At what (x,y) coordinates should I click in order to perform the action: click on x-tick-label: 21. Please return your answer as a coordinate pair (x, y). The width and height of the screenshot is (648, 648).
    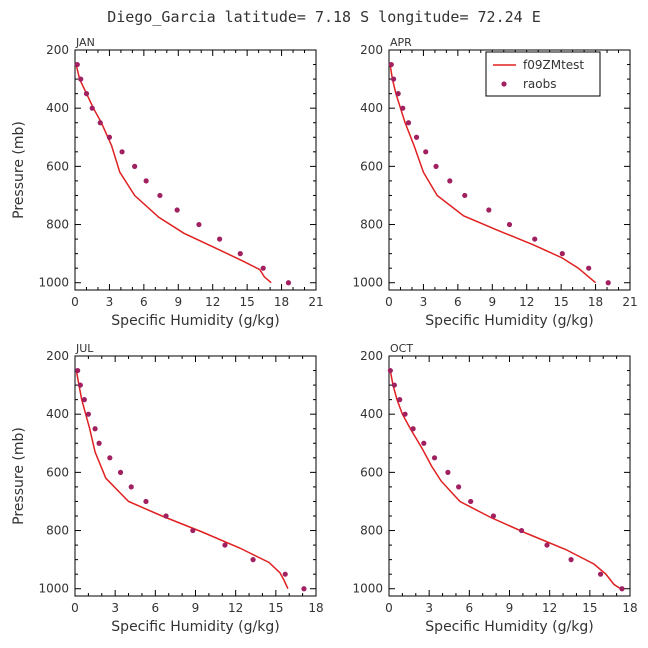
    Looking at the image, I should click on (629, 302).